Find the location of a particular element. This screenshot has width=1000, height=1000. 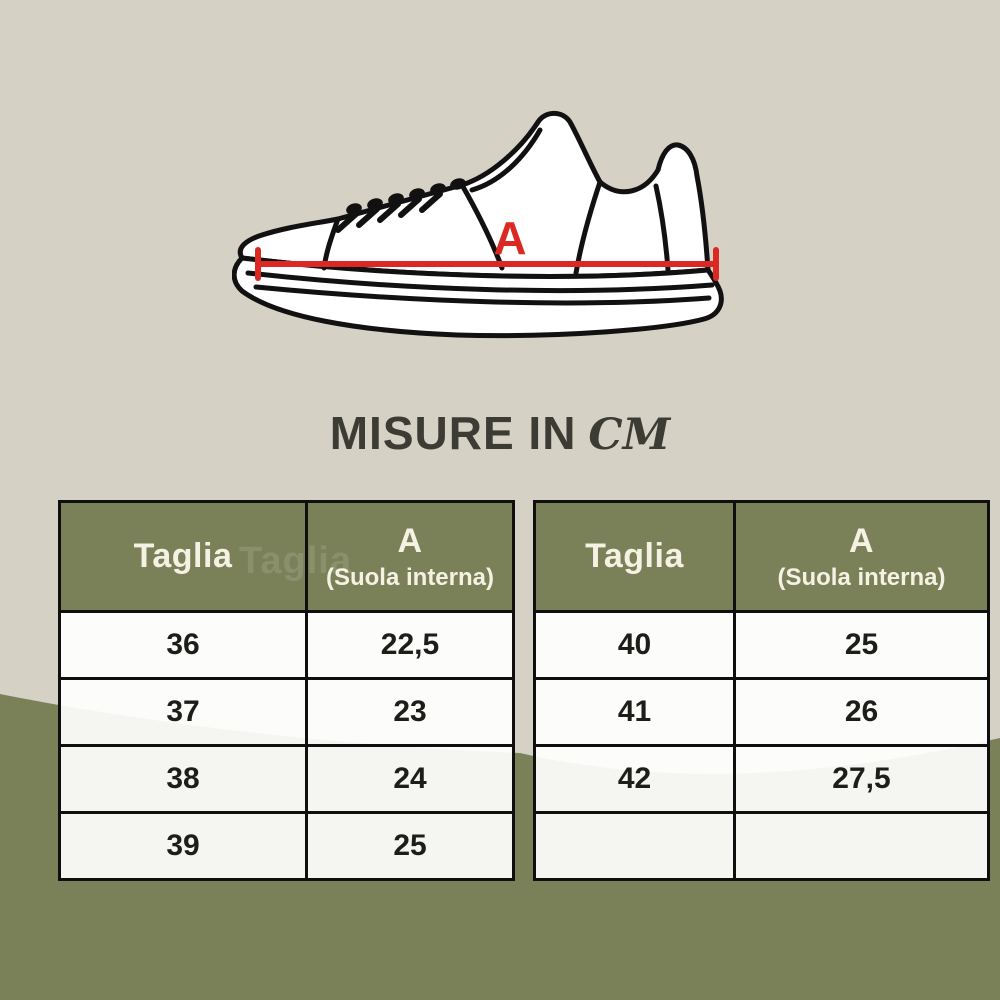

table-row: 39 25 is located at coordinates (286, 846).